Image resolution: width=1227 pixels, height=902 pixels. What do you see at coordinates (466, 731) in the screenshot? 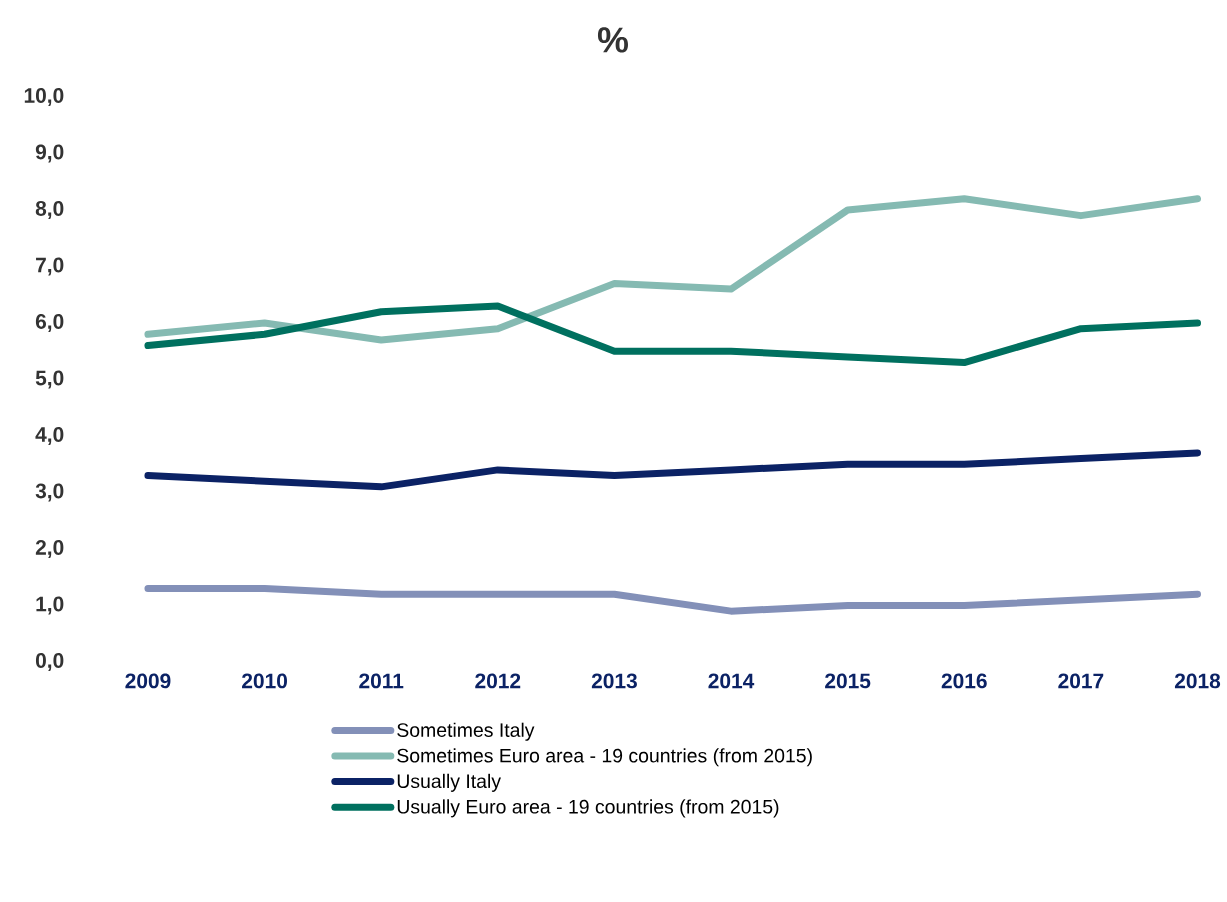
I see `legend-label: Sometimes Italy` at bounding box center [466, 731].